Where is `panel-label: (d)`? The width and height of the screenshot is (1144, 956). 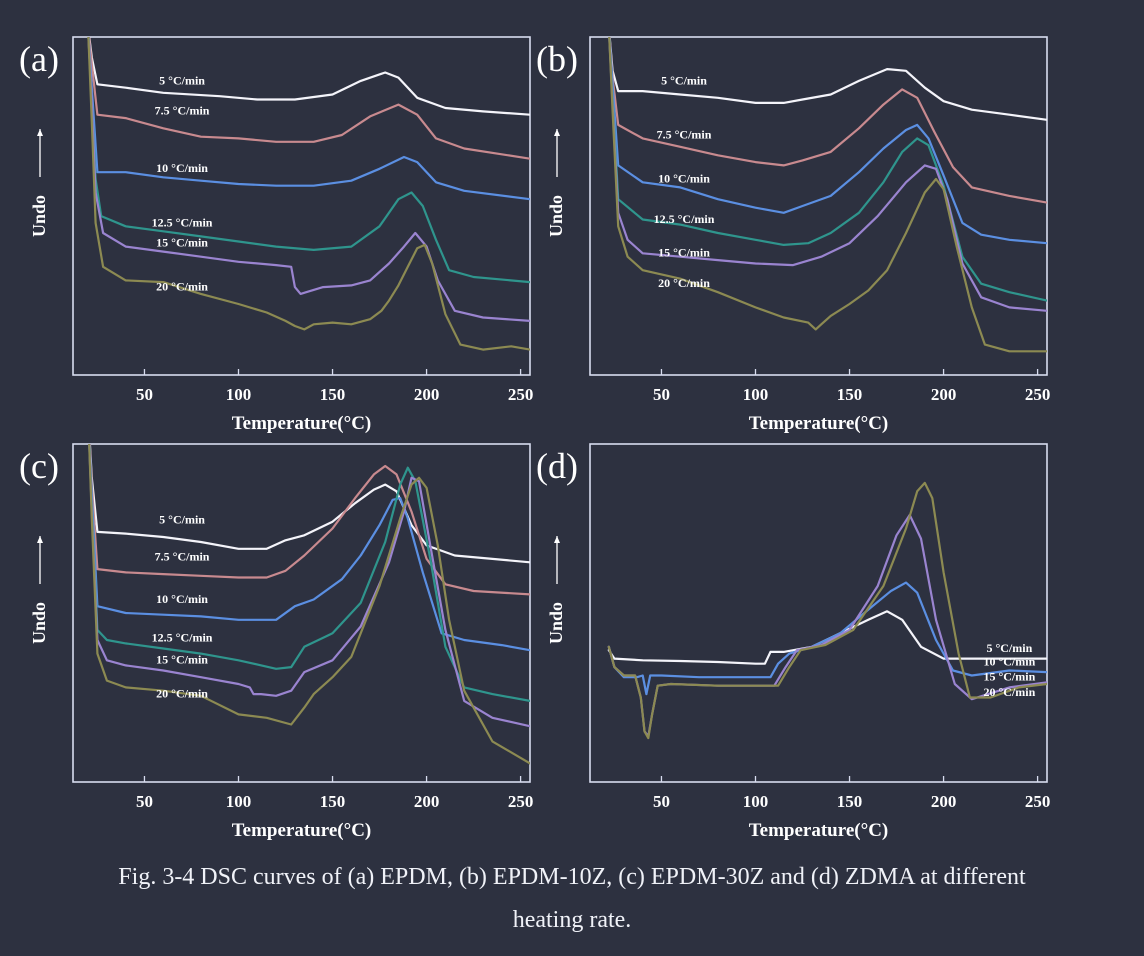
panel-label: (d) is located at coordinates (557, 466).